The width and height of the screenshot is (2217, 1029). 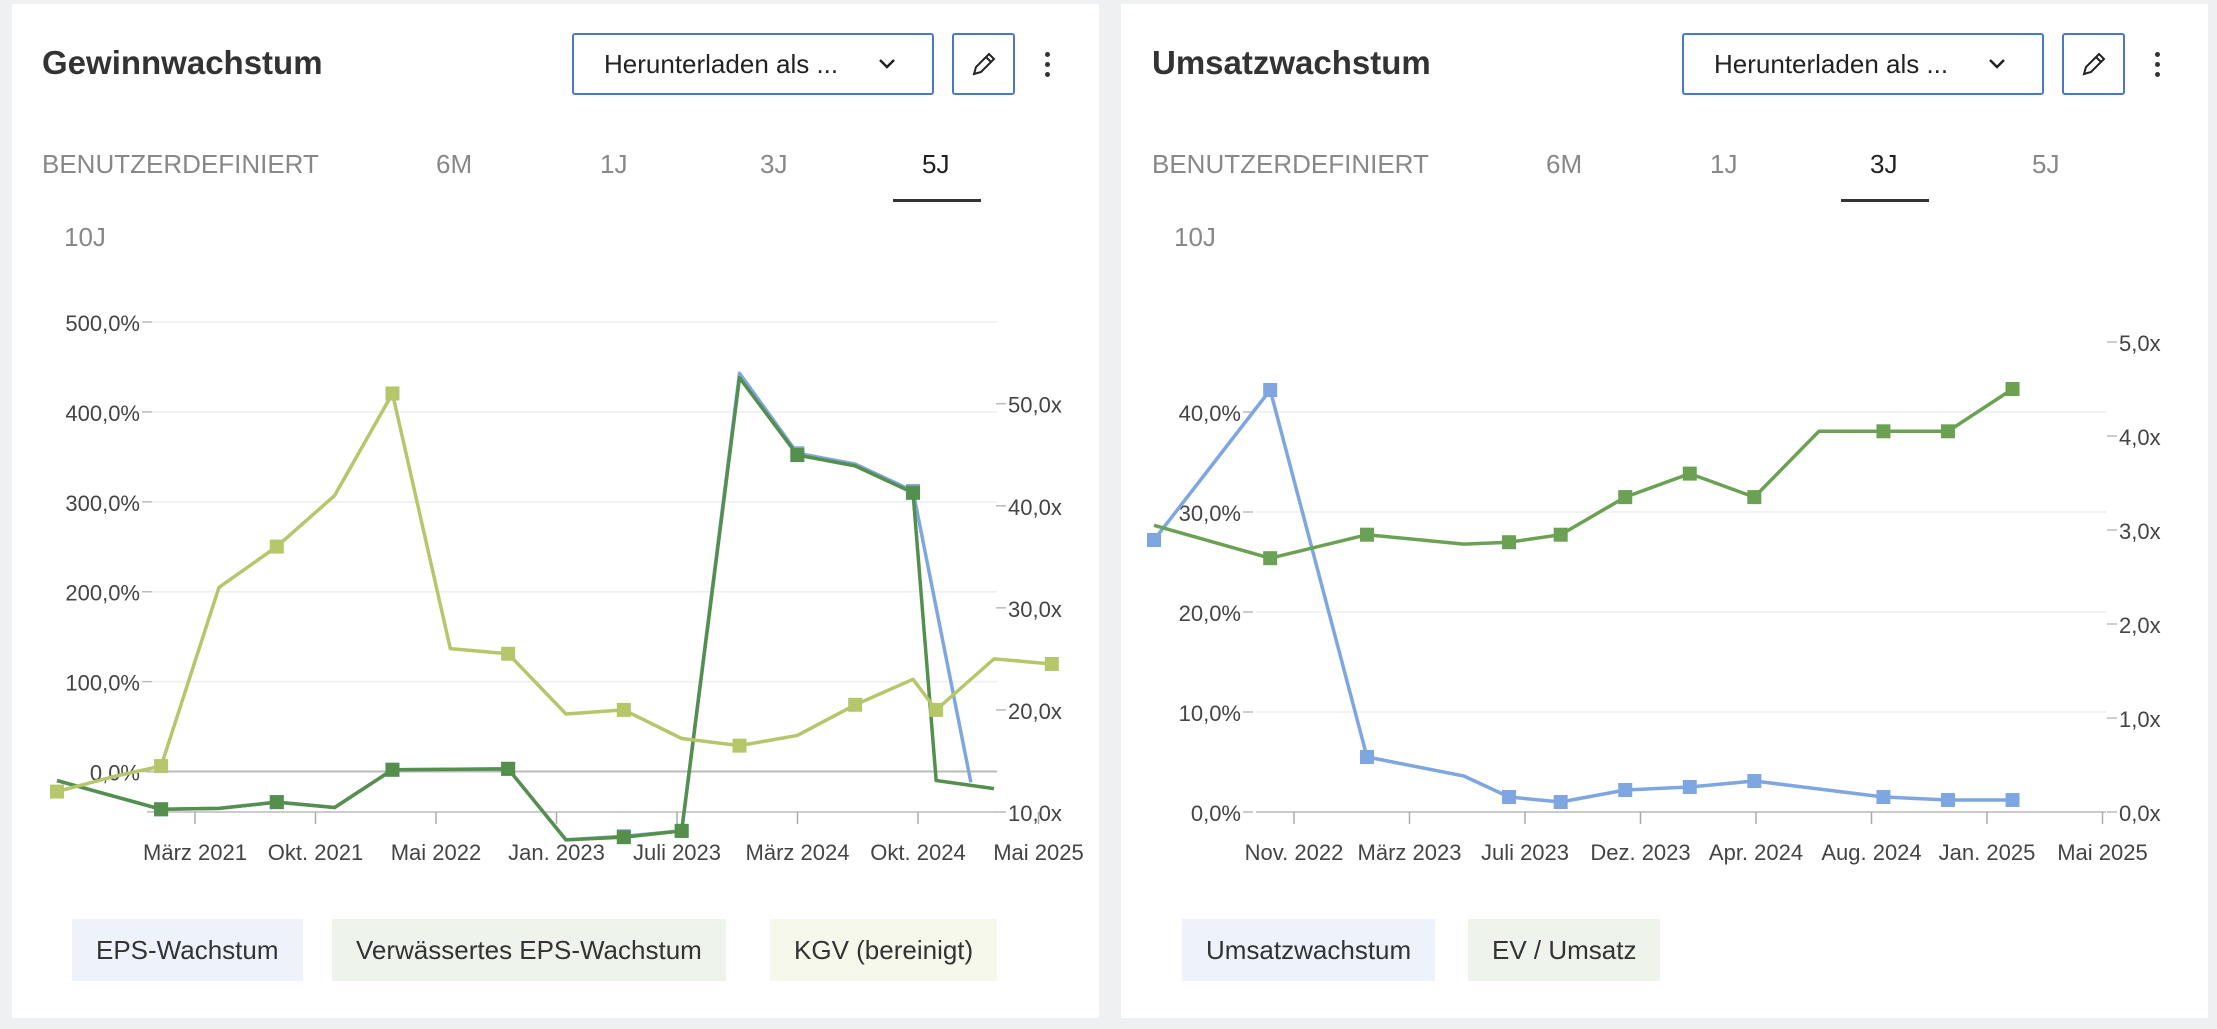 What do you see at coordinates (1035, 405) in the screenshot?
I see `y-right-tick-label: 50,0x` at bounding box center [1035, 405].